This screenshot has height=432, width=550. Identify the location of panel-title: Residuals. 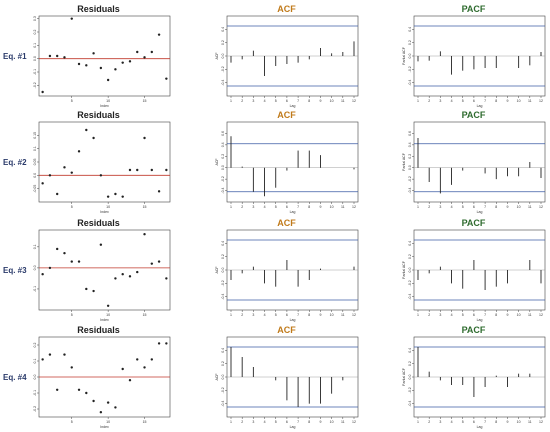
(98, 223).